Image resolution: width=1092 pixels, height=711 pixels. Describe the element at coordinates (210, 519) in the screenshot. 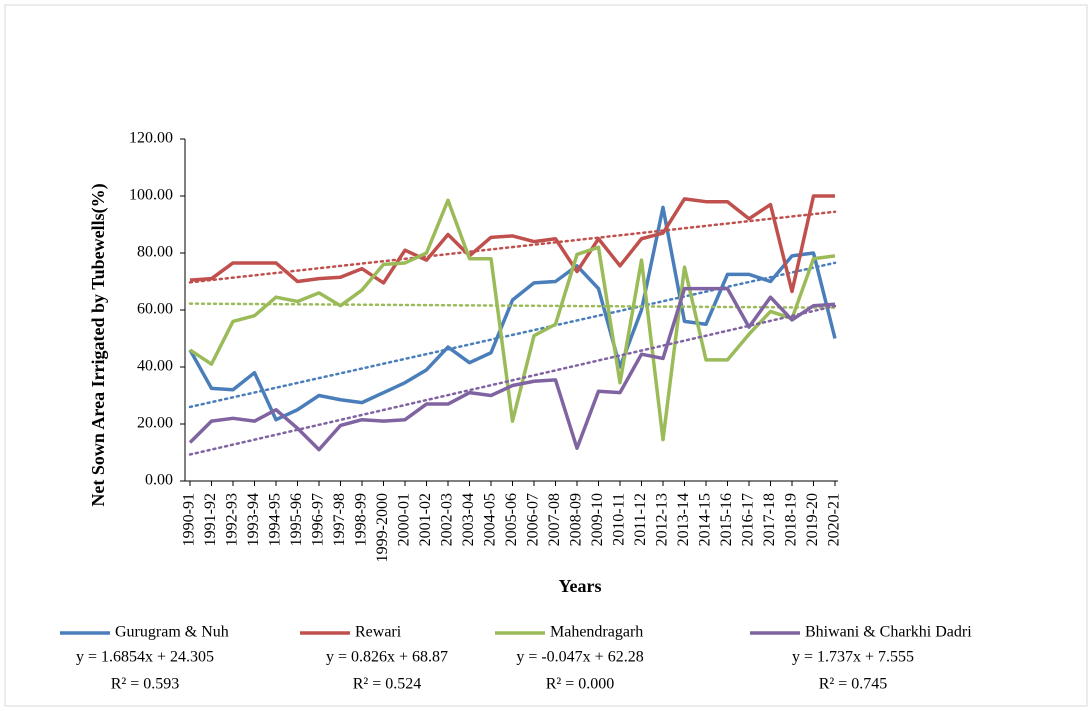

I see `x-tick-label: 1991-92` at that location.